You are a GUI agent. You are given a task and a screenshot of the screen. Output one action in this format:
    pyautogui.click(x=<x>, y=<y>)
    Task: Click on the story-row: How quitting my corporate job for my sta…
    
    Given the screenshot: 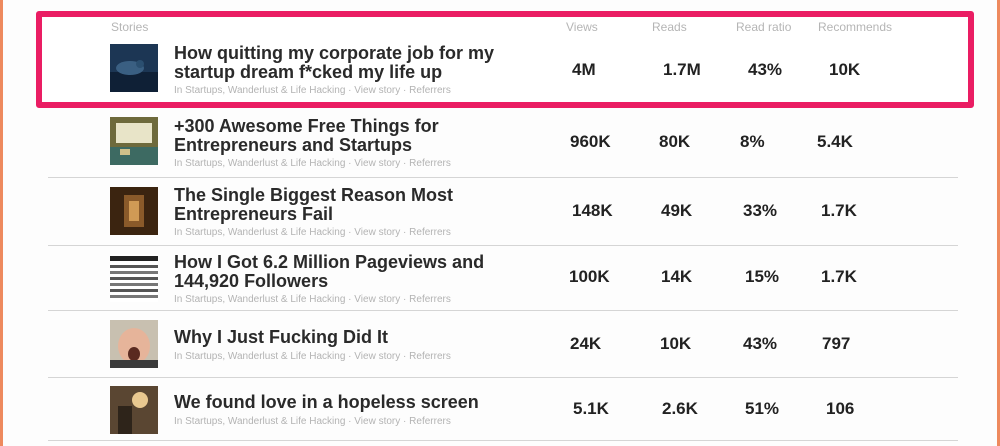 What is the action you would take?
    pyautogui.click(x=500, y=70)
    